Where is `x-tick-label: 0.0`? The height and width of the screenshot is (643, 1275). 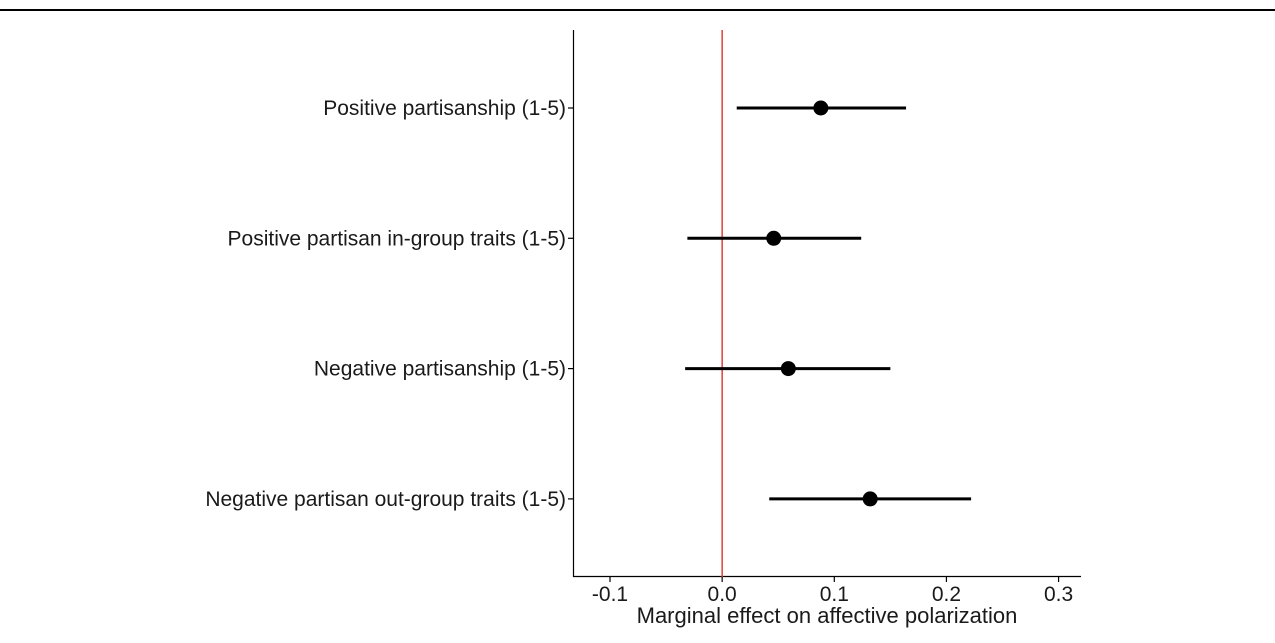 x-tick-label: 0.0 is located at coordinates (722, 594).